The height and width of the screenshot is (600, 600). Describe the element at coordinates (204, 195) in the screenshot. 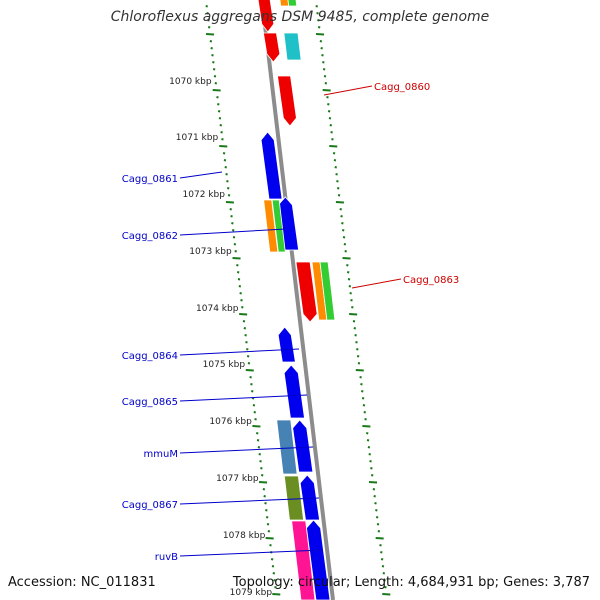

I see `scale-label: 1072 kbp` at that location.